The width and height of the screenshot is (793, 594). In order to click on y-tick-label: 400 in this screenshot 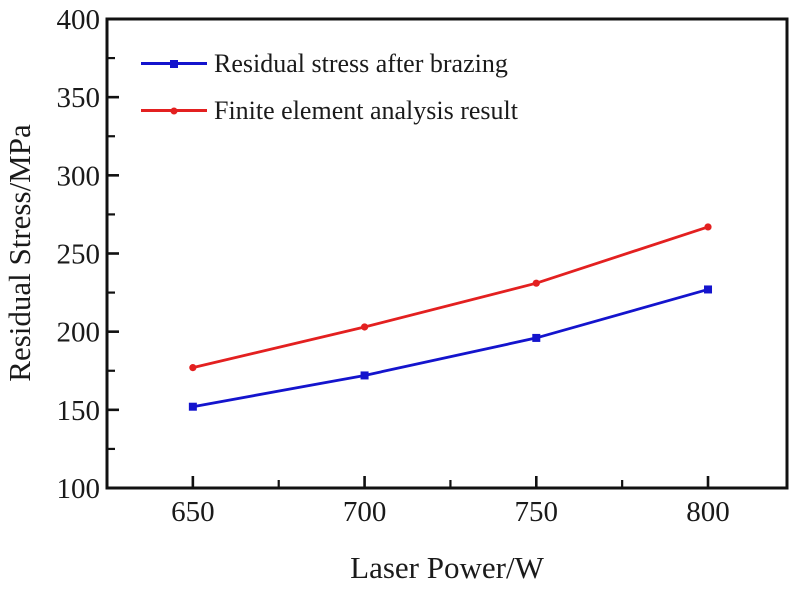, I will do `click(79, 20)`.